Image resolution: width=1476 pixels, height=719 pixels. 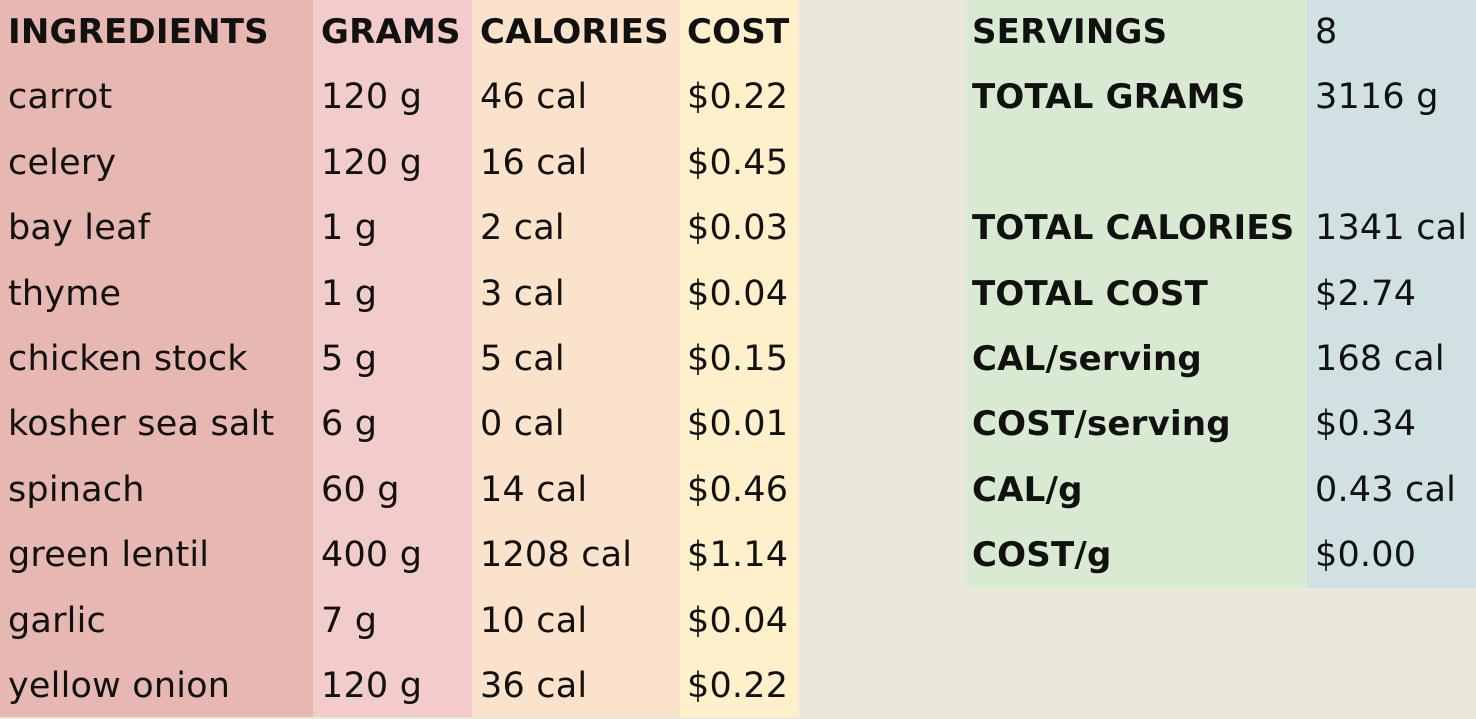 What do you see at coordinates (1133, 228) in the screenshot?
I see `total-calories-label: TOTAL CALORIES` at bounding box center [1133, 228].